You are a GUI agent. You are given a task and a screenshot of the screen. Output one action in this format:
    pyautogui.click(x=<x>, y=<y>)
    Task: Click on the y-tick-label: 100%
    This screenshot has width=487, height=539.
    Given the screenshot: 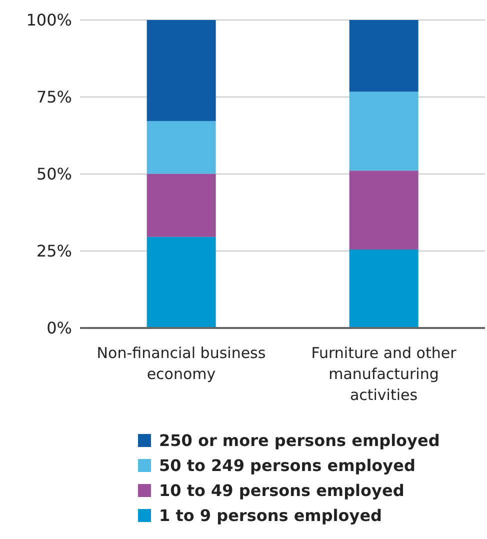 What is the action you would take?
    pyautogui.click(x=49, y=20)
    